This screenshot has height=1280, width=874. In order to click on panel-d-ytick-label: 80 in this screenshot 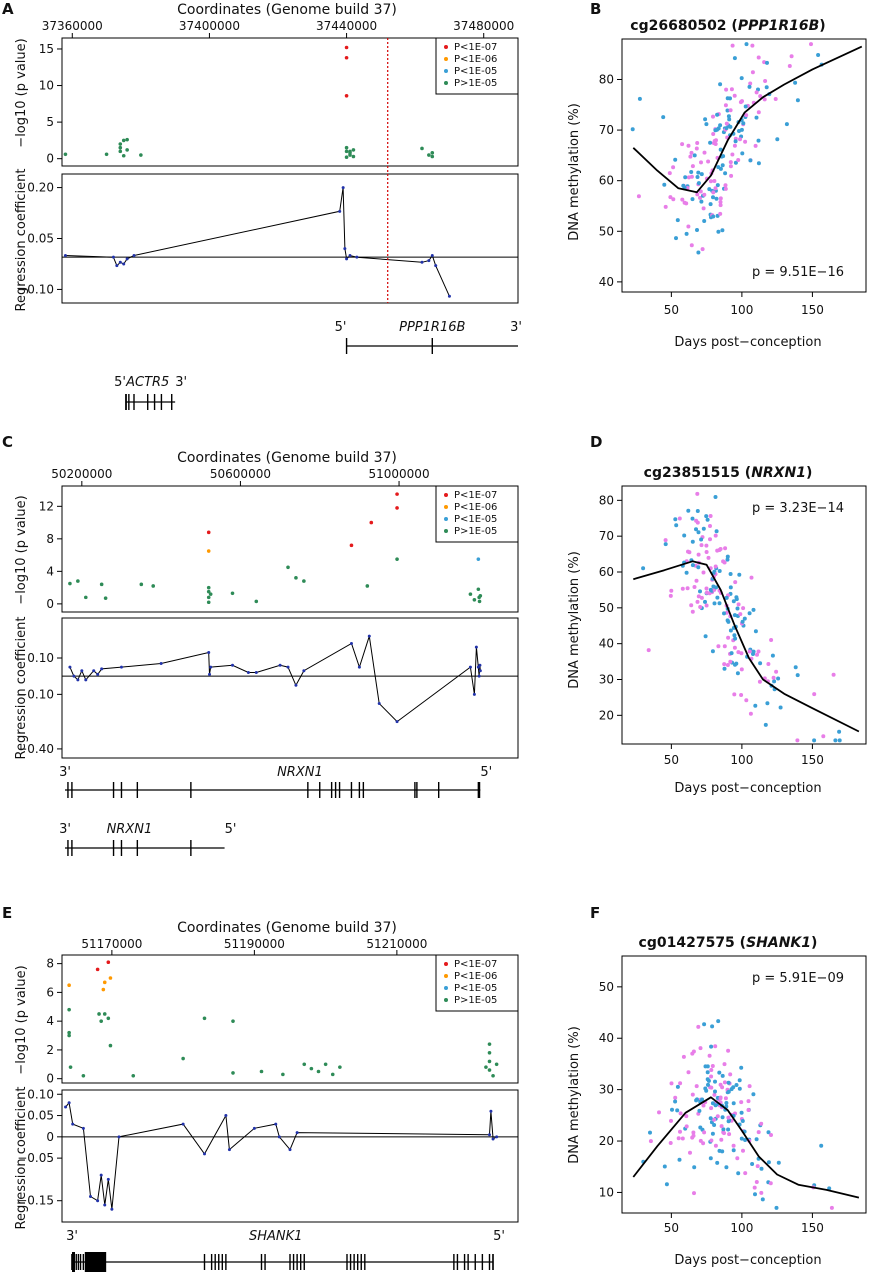, I will do `click(606, 500)`.